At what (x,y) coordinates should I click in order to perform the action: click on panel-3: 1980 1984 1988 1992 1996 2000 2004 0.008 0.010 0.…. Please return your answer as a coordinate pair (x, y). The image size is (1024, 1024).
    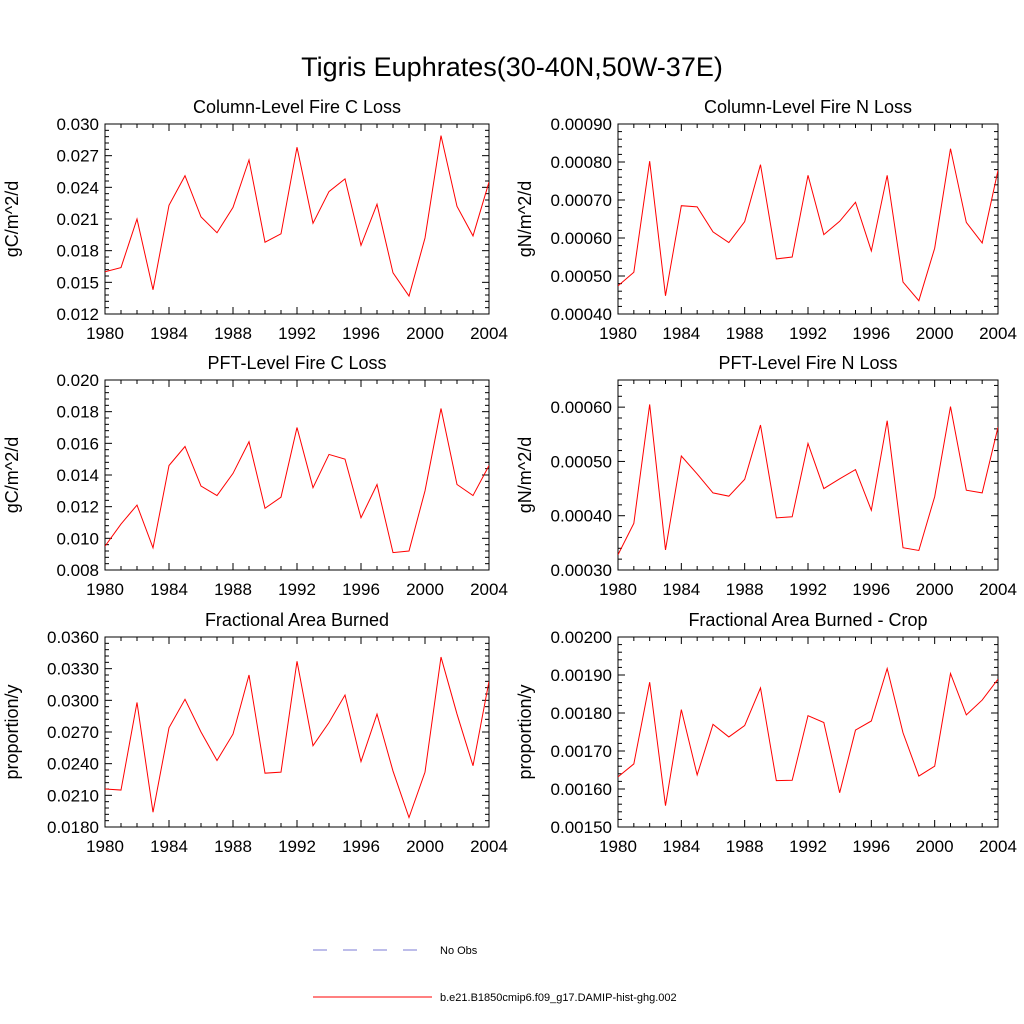
    Looking at the image, I should click on (255, 476).